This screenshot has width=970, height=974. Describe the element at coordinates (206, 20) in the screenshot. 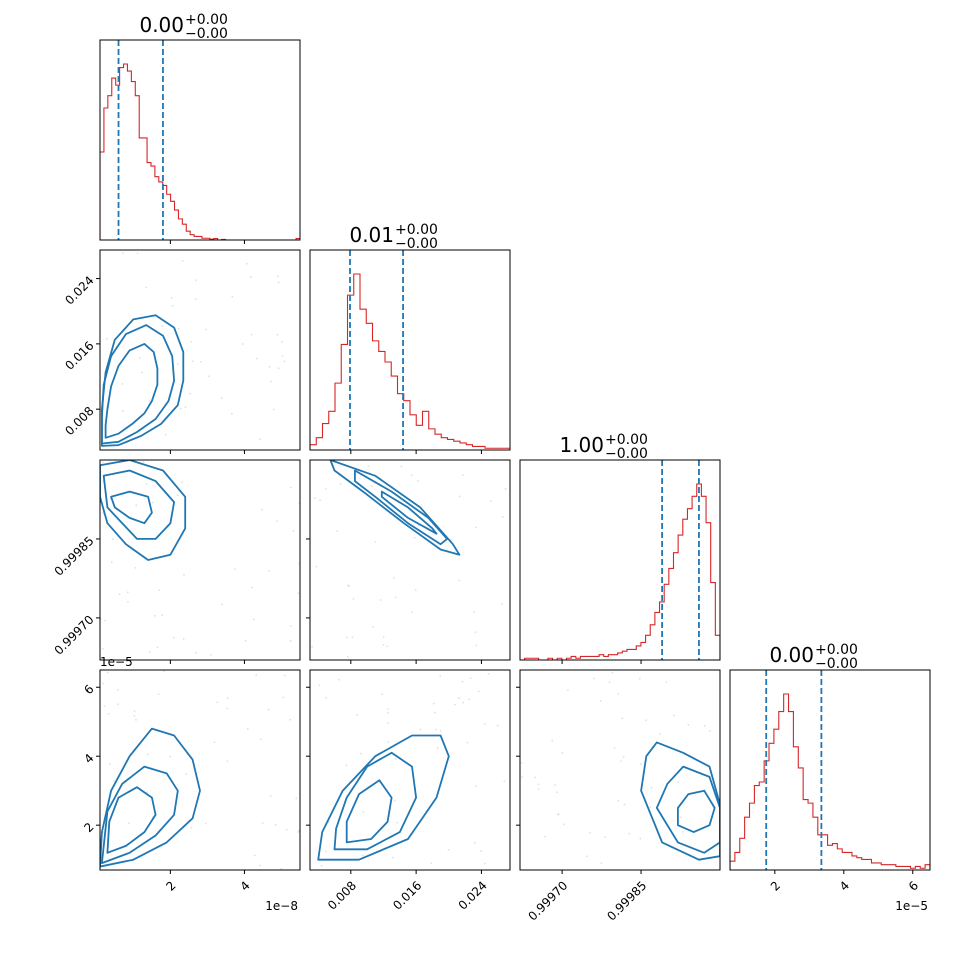

I see `panel-title-plus-0: +0.00` at that location.